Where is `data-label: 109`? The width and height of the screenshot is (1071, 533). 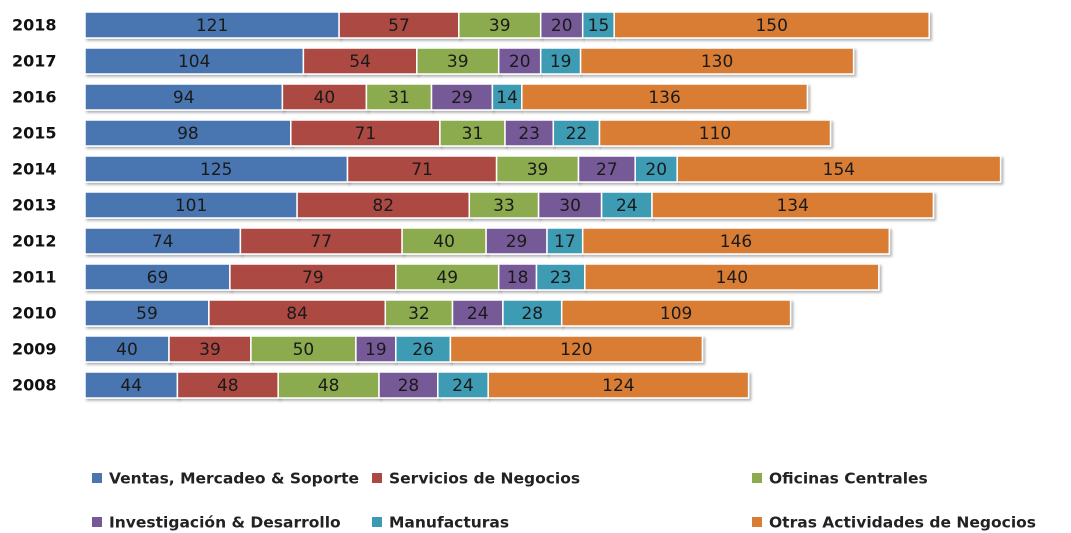
data-label: 109 is located at coordinates (676, 314).